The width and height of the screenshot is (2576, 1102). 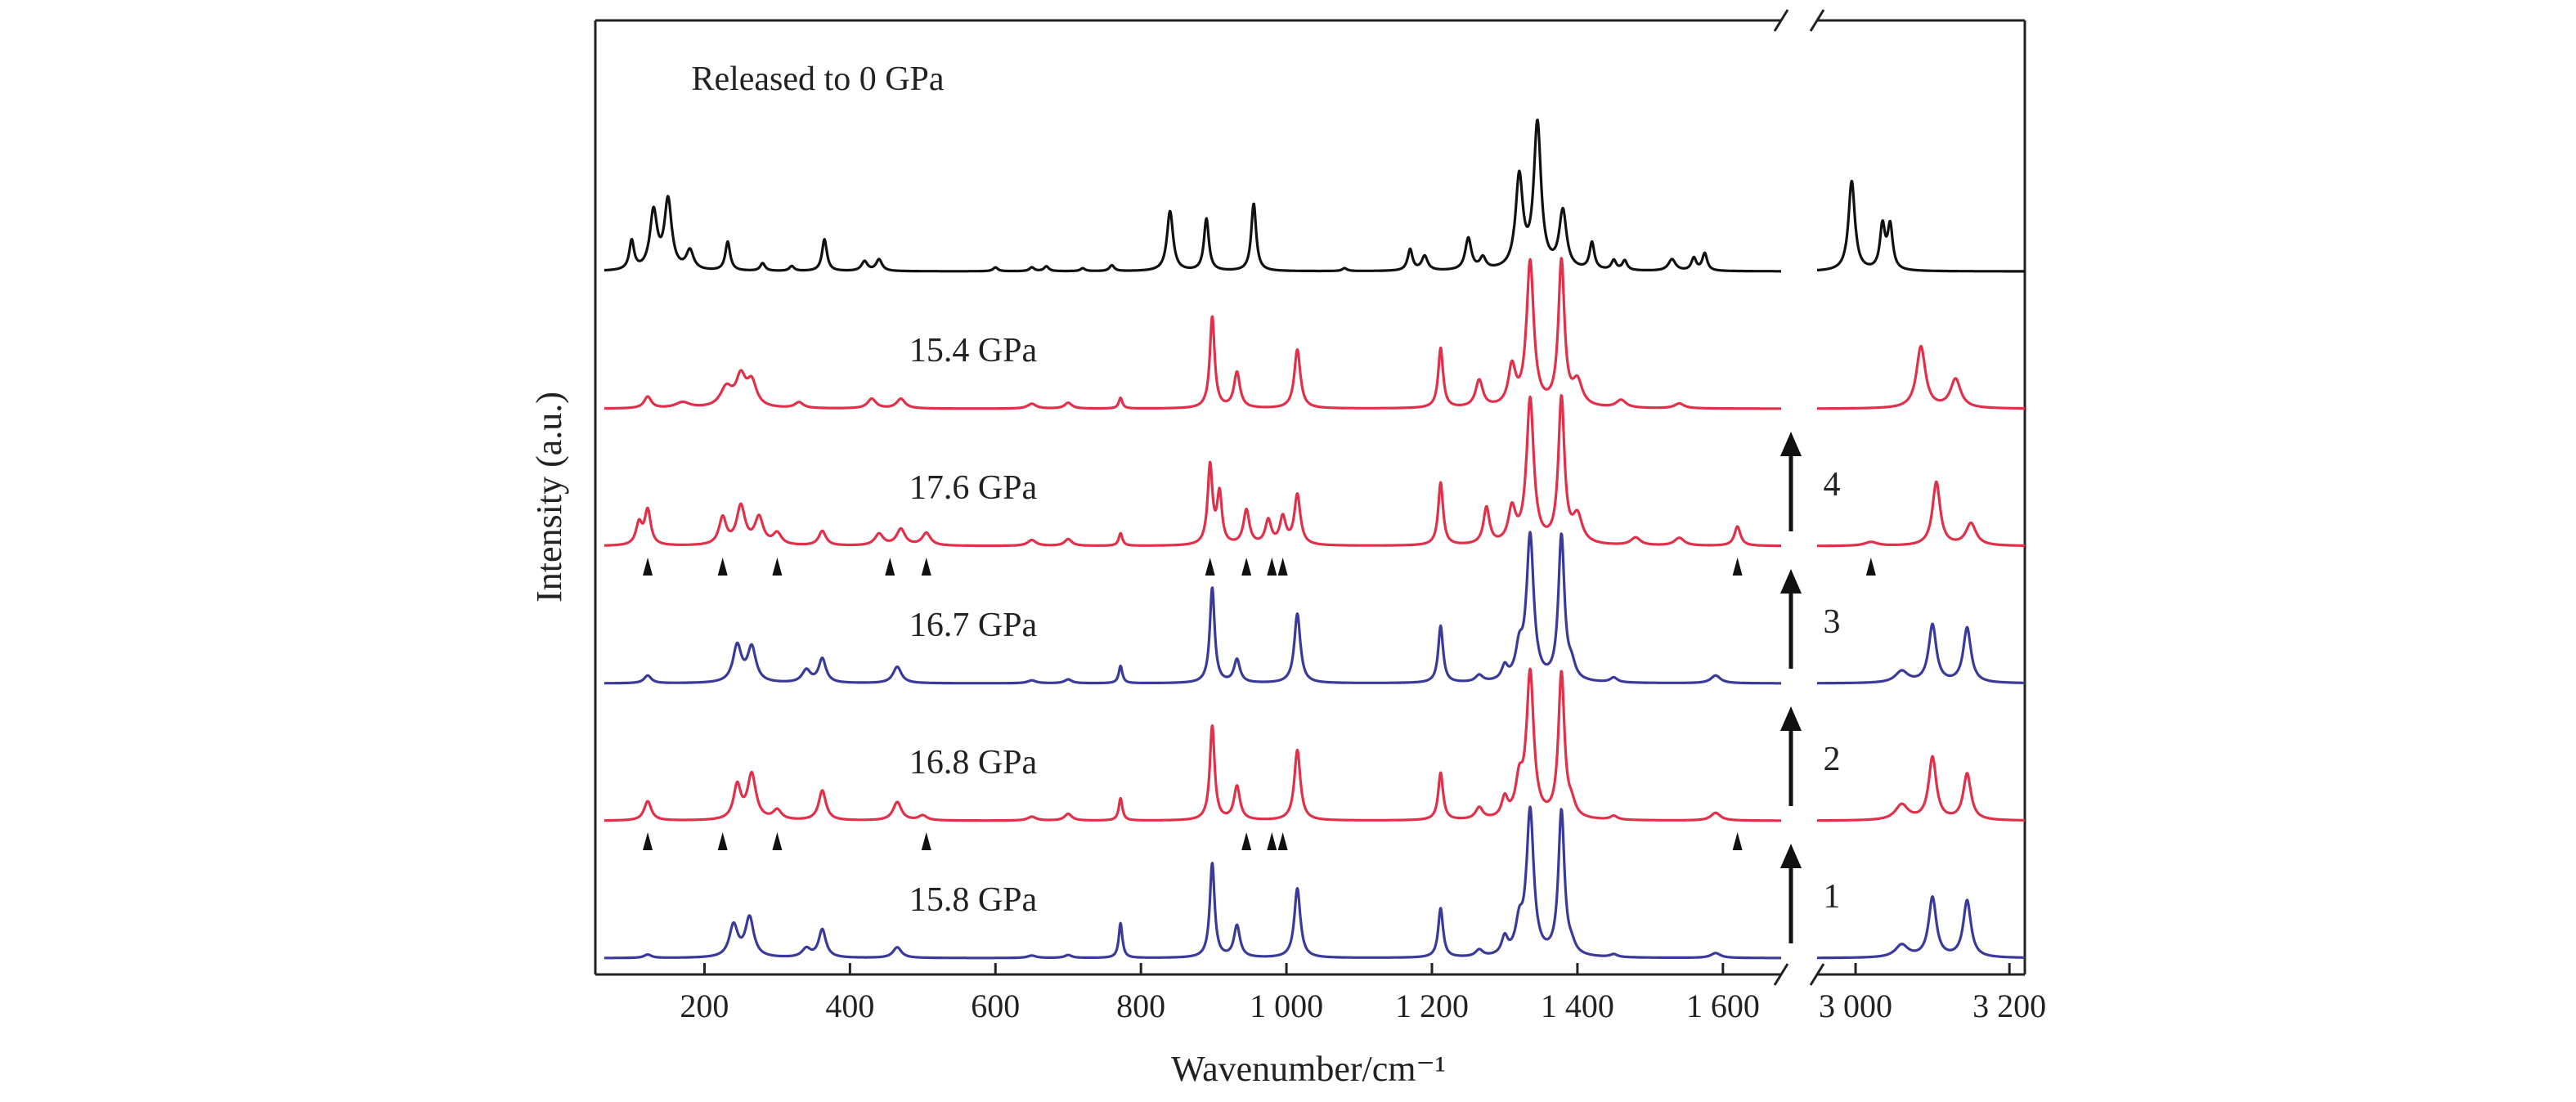 What do you see at coordinates (1810, 687) in the screenshot?
I see `transition-arrows: 1 2 3 4` at bounding box center [1810, 687].